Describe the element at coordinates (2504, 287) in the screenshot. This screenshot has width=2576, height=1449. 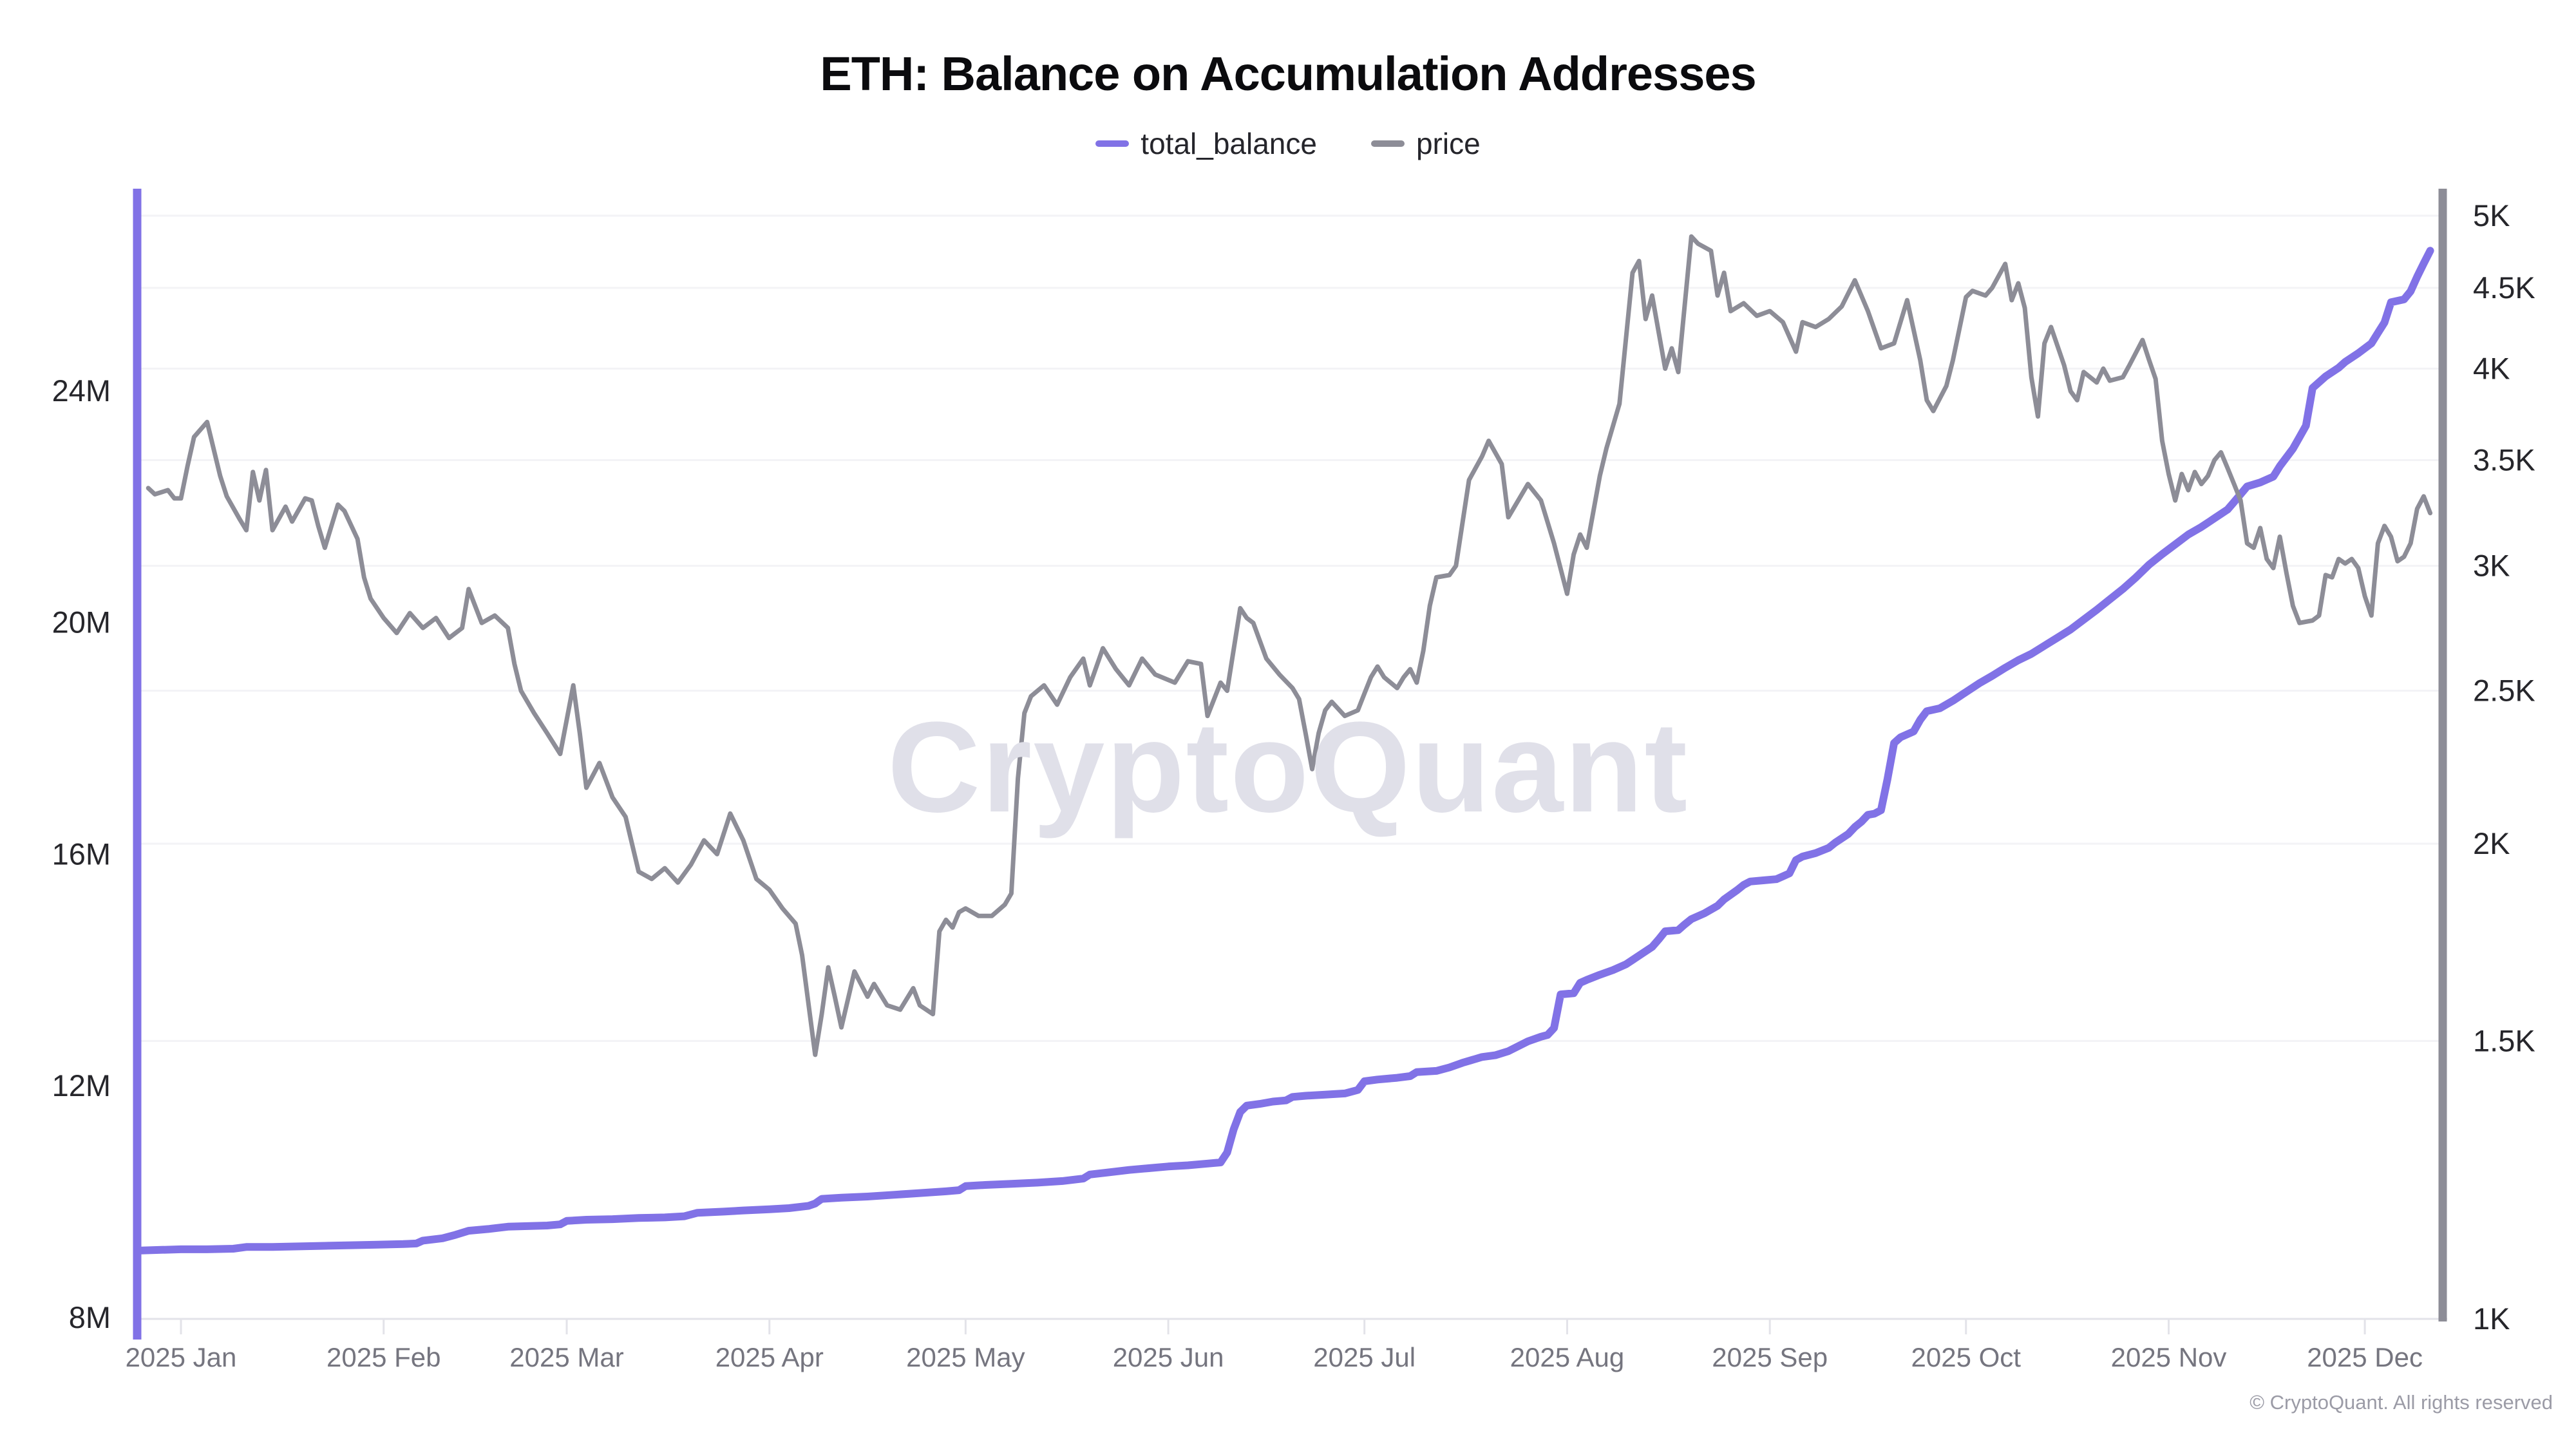
I see `right-axis-label: 4.5K` at that location.